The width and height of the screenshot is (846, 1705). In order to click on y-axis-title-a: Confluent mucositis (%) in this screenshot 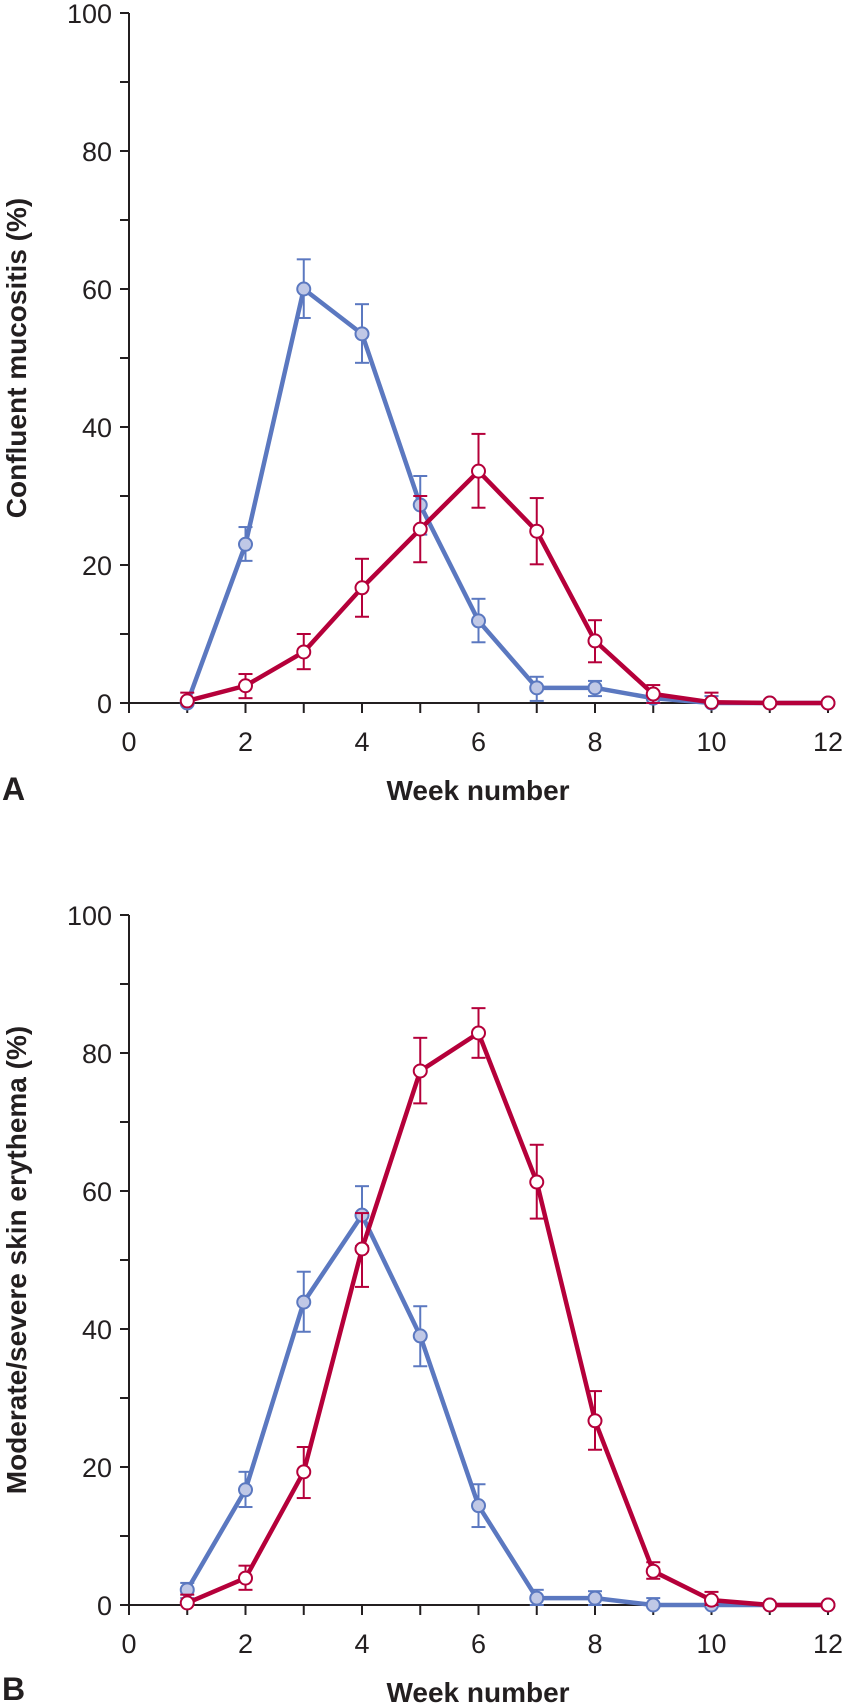, I will do `click(16, 358)`.